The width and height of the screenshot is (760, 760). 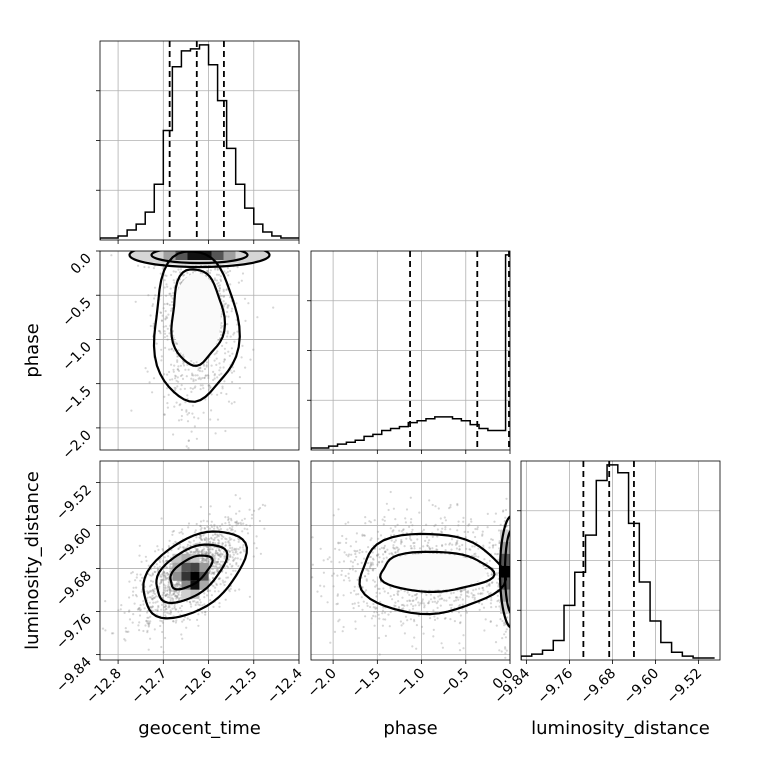 I want to click on density-cell, so click(x=181, y=255).